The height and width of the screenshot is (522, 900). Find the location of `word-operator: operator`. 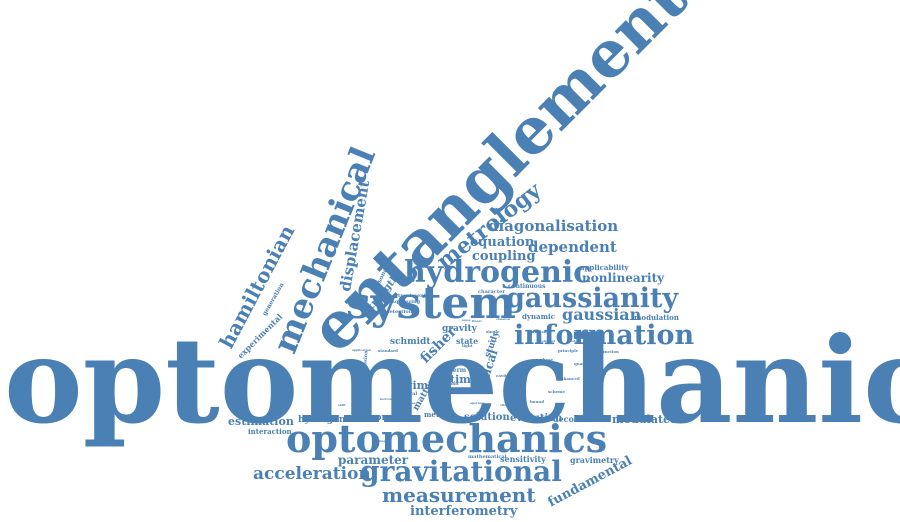

word-operator: operator is located at coordinates (477, 403).